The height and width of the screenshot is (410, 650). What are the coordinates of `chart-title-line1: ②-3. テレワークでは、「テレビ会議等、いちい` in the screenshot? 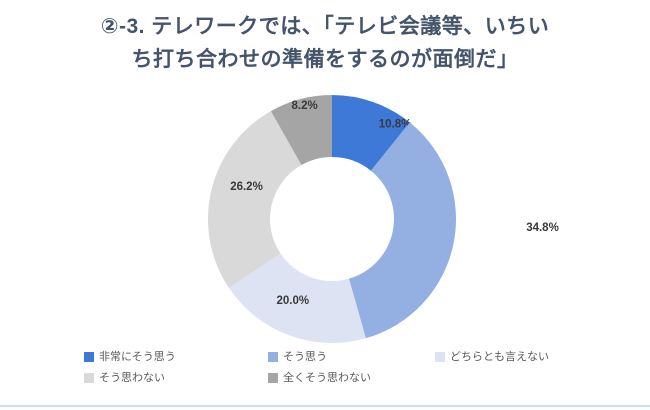 It's located at (325, 26).